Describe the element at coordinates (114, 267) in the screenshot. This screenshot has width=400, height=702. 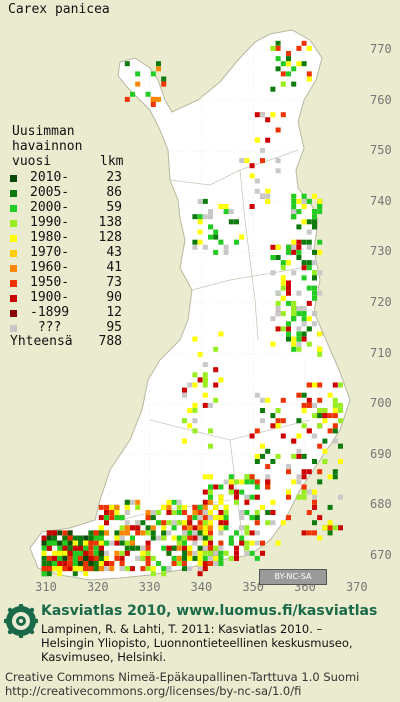
I see `legend-count: 41` at that location.